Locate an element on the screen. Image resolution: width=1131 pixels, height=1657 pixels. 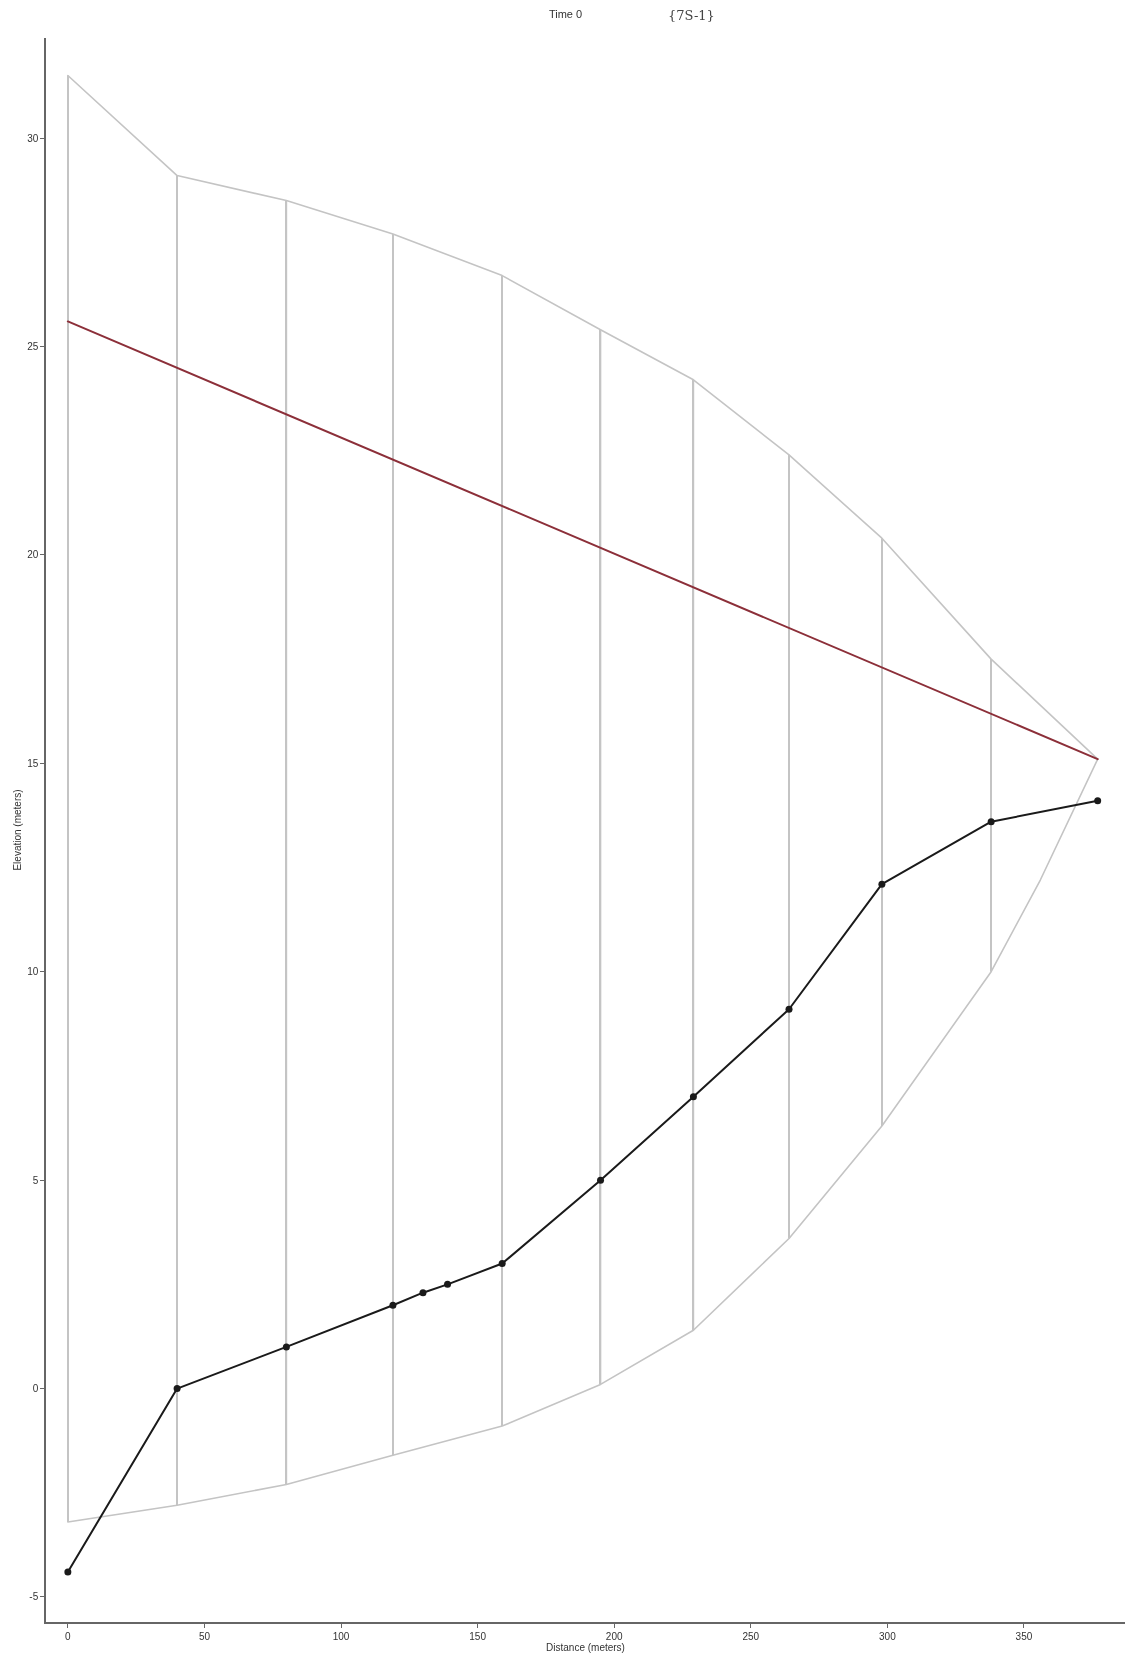
x-tick-label: 300 is located at coordinates (888, 1636).